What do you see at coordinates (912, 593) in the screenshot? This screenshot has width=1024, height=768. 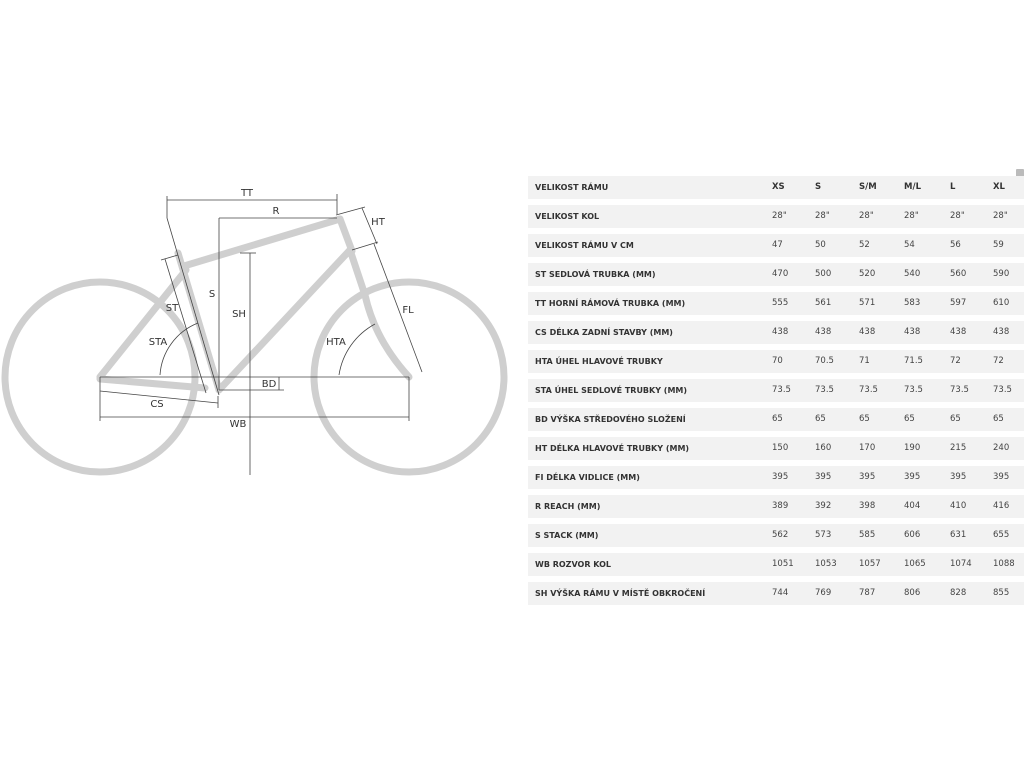 I see `cell-value: 806` at bounding box center [912, 593].